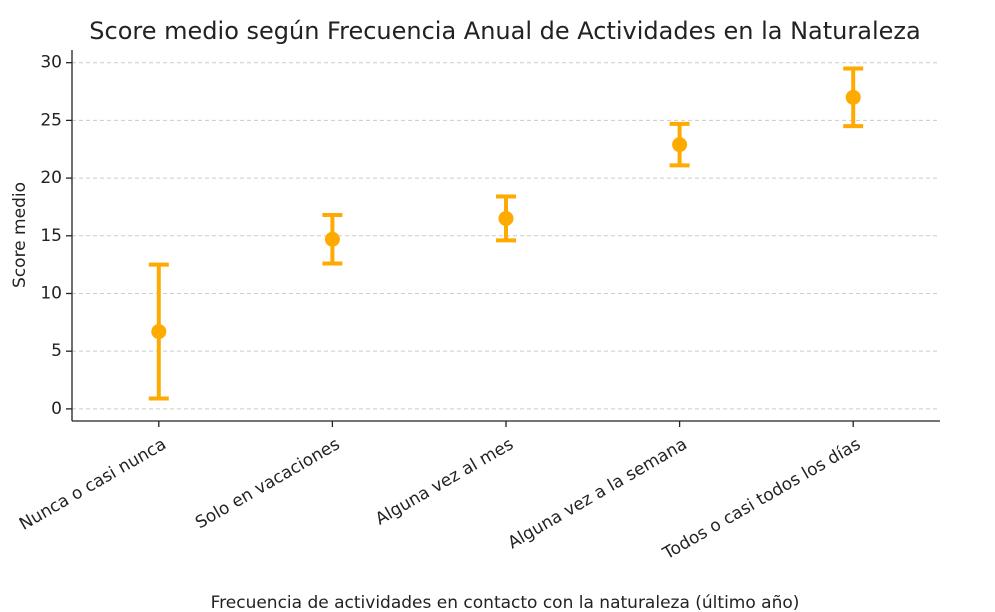  What do you see at coordinates (20, 235) in the screenshot?
I see `y-axis-label: Score medio` at bounding box center [20, 235].